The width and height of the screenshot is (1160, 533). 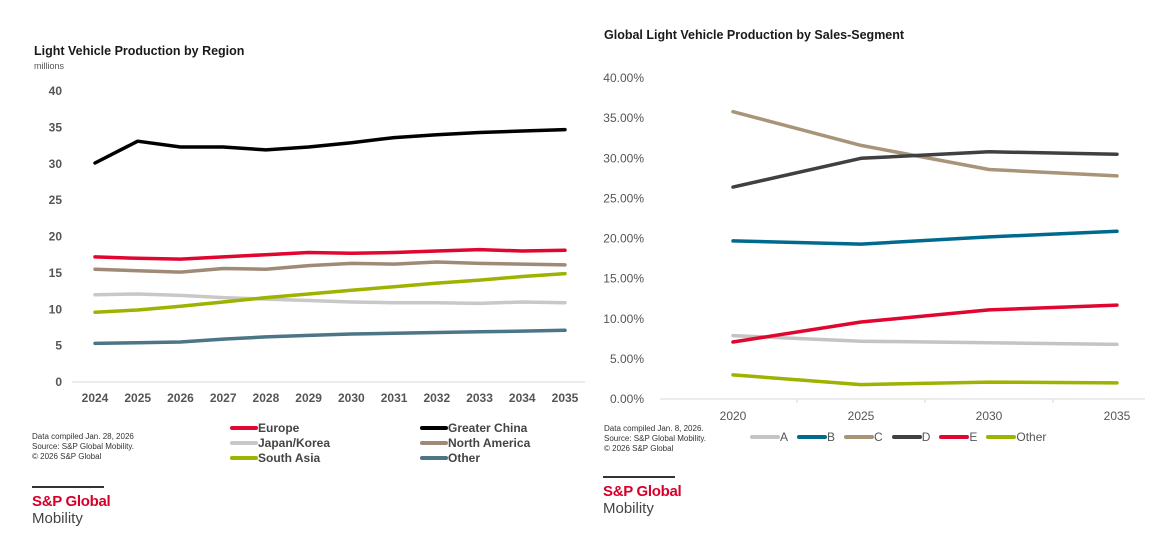 What do you see at coordinates (279, 428) in the screenshot?
I see `legend-label: Europe` at bounding box center [279, 428].